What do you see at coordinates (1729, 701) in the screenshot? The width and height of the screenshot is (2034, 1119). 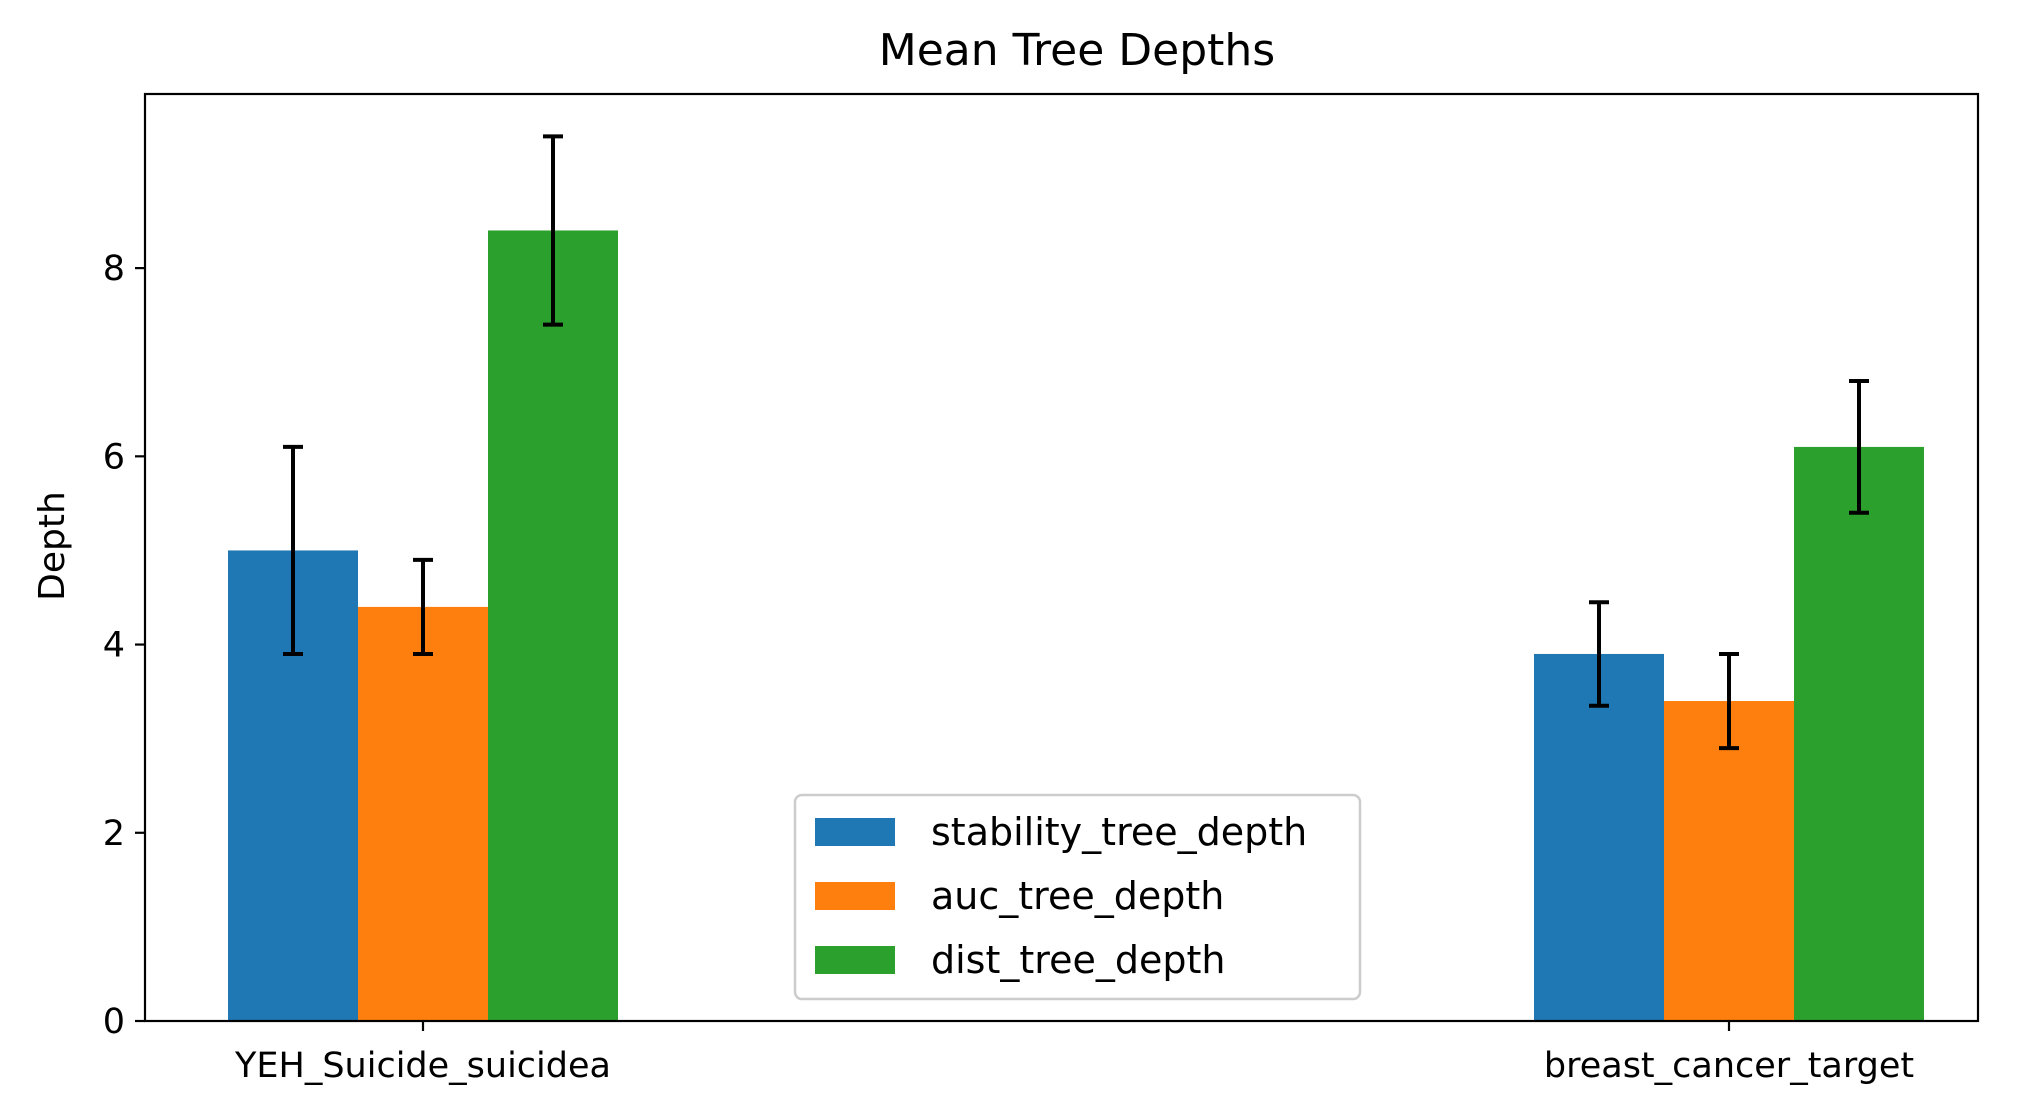 I see `error-bar-auc_tree_depth-breast_cancer_target` at bounding box center [1729, 701].